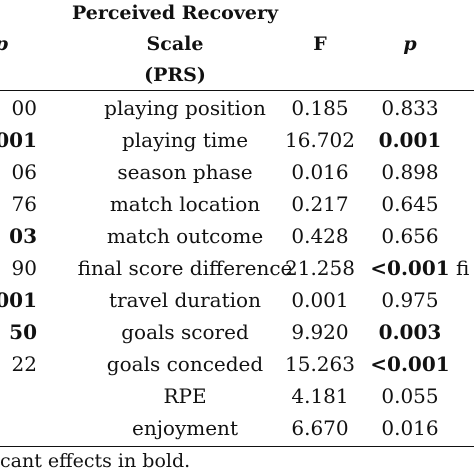  Describe the element at coordinates (185, 268) in the screenshot. I see `row-variable: final score difference` at that location.